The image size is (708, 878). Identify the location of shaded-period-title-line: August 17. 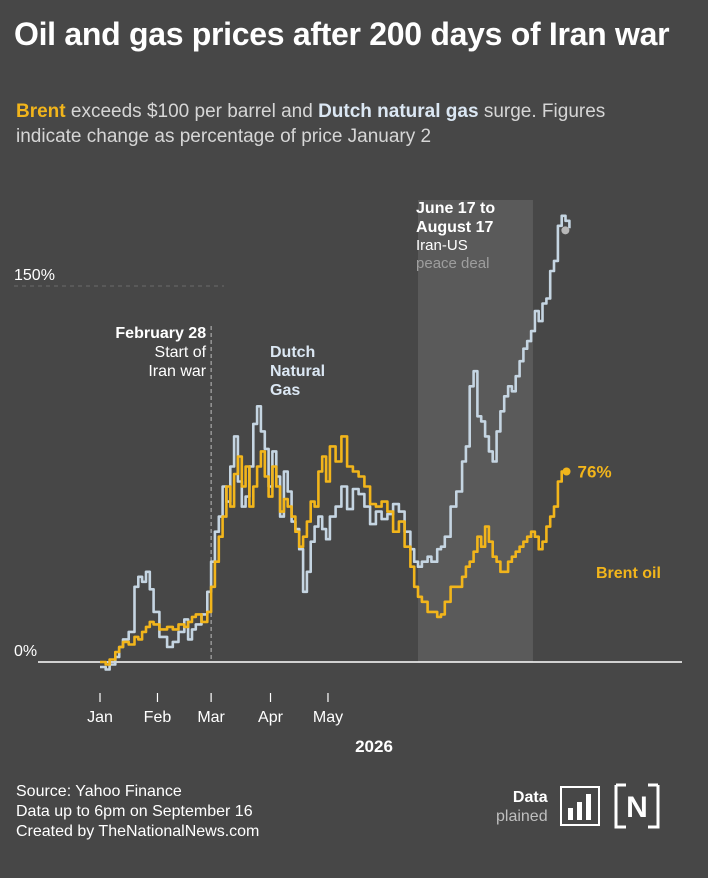
(454, 227).